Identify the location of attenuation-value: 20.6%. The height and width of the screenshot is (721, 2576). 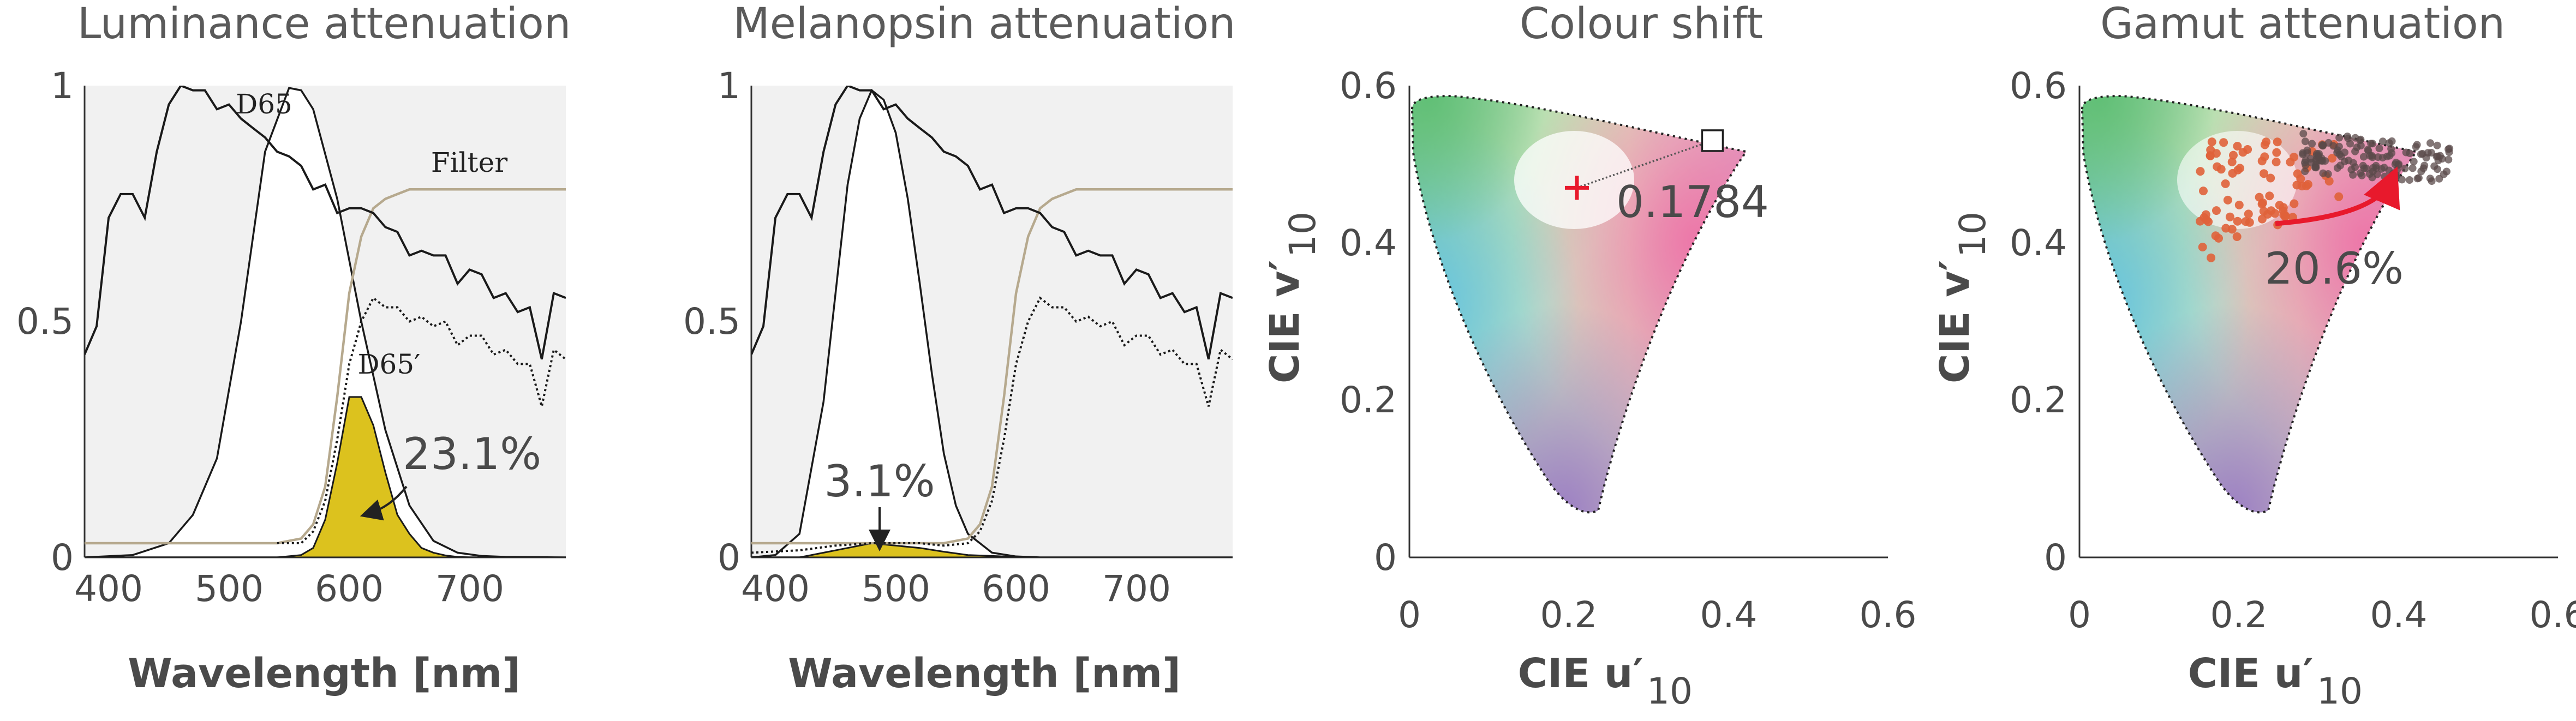
(2334, 268).